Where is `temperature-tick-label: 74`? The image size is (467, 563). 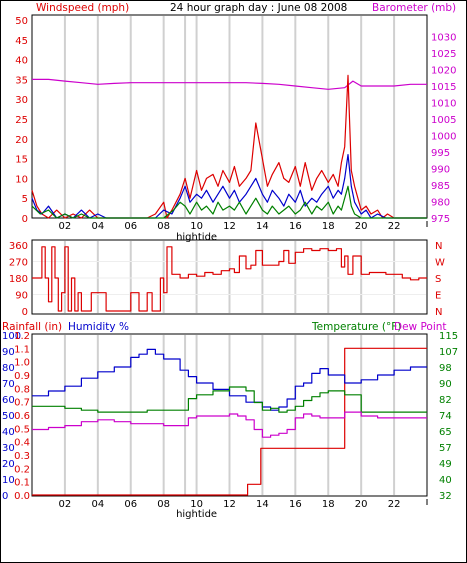 temperature-tick-label: 74 is located at coordinates (445, 416).